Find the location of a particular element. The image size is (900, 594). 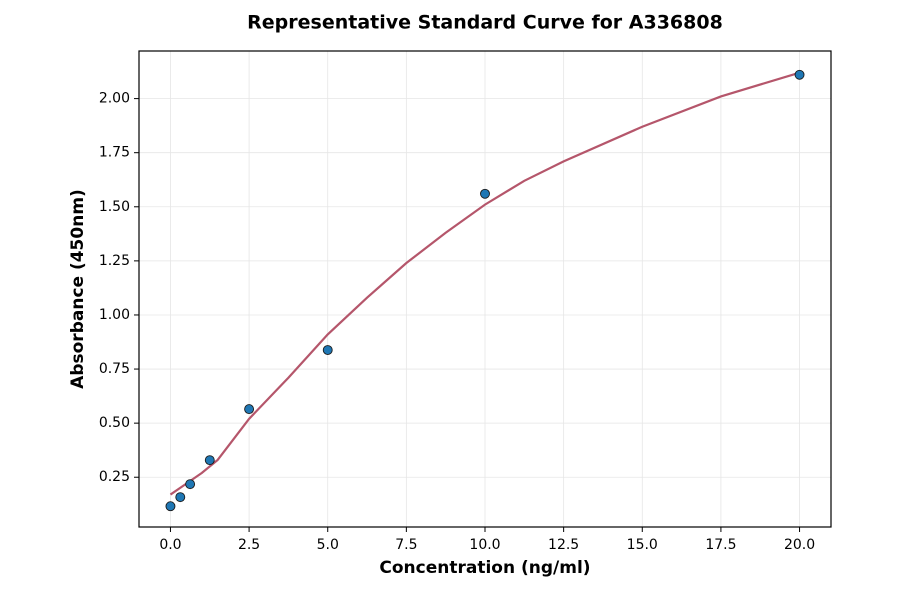

x-tick-label: 15.0 is located at coordinates (642, 545).